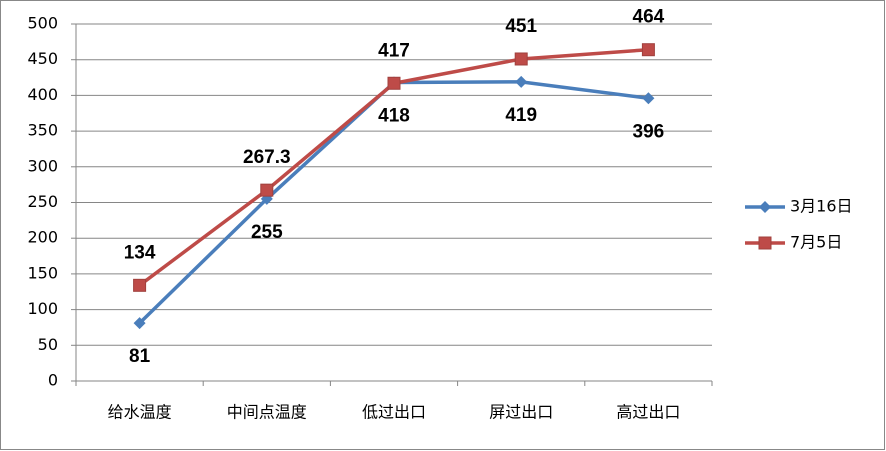 This screenshot has height=451, width=886. What do you see at coordinates (816, 242) in the screenshot?
I see `legend-label: 7月5日` at bounding box center [816, 242].